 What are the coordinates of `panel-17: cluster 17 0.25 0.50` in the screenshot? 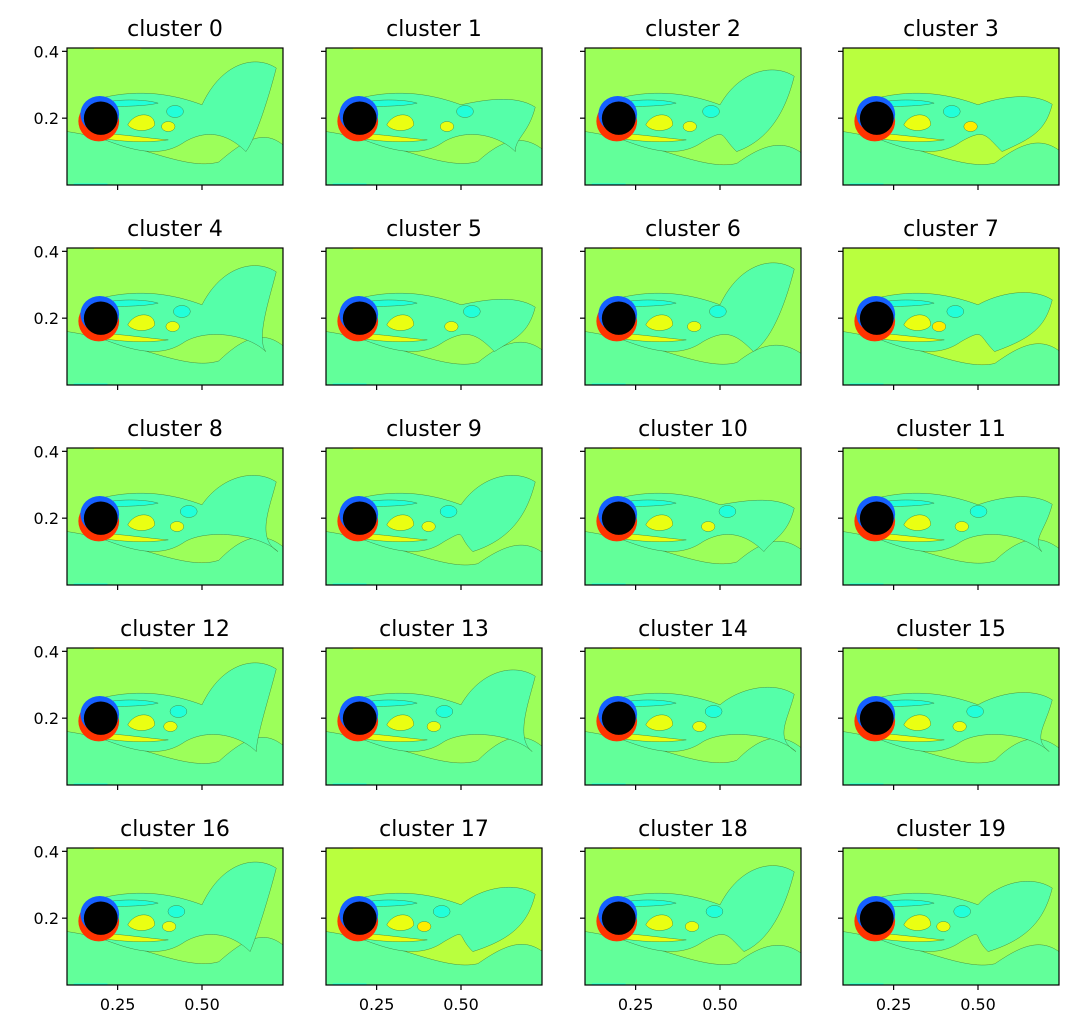 It's located at (432, 915).